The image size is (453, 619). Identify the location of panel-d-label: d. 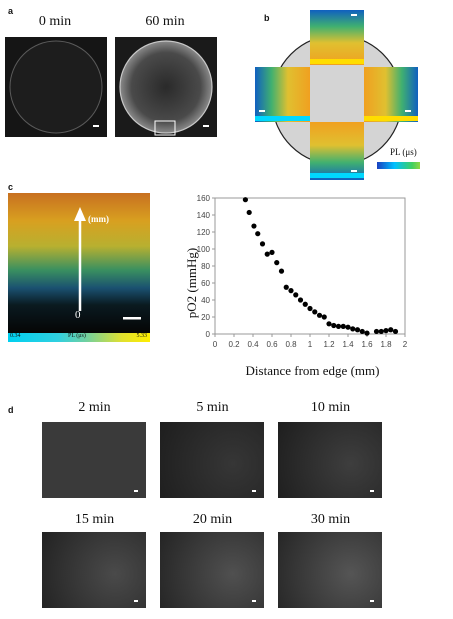
(11, 410).